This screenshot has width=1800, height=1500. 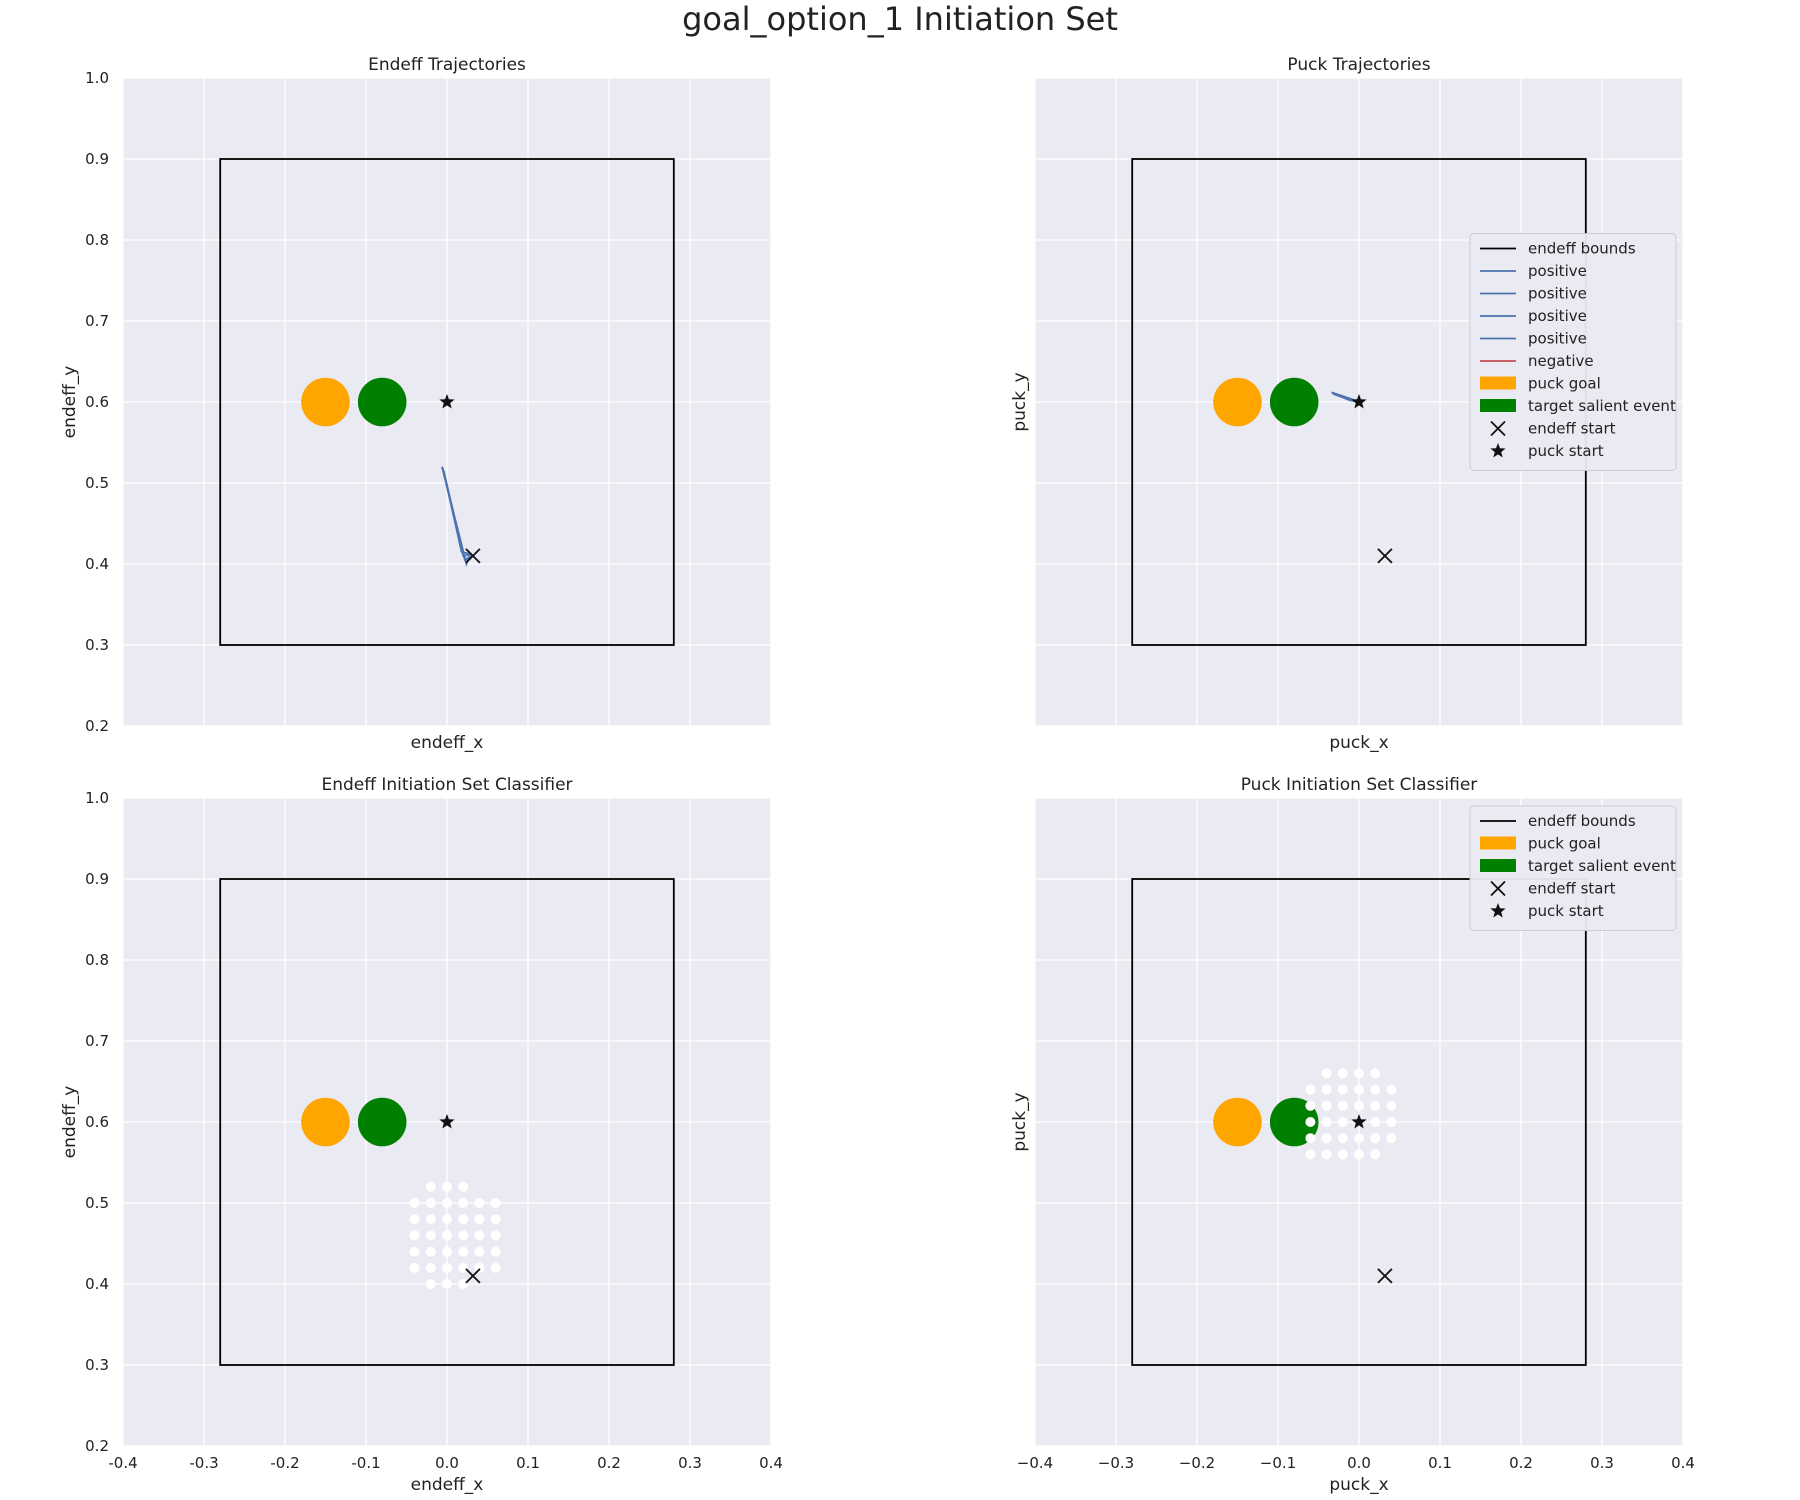 I want to click on legend-swatch-x, so click(x=1498, y=888).